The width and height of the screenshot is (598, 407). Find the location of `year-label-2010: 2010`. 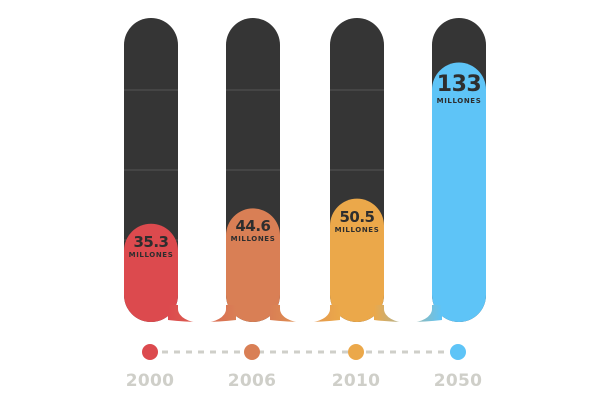

year-label-2010: 2010 is located at coordinates (356, 381).